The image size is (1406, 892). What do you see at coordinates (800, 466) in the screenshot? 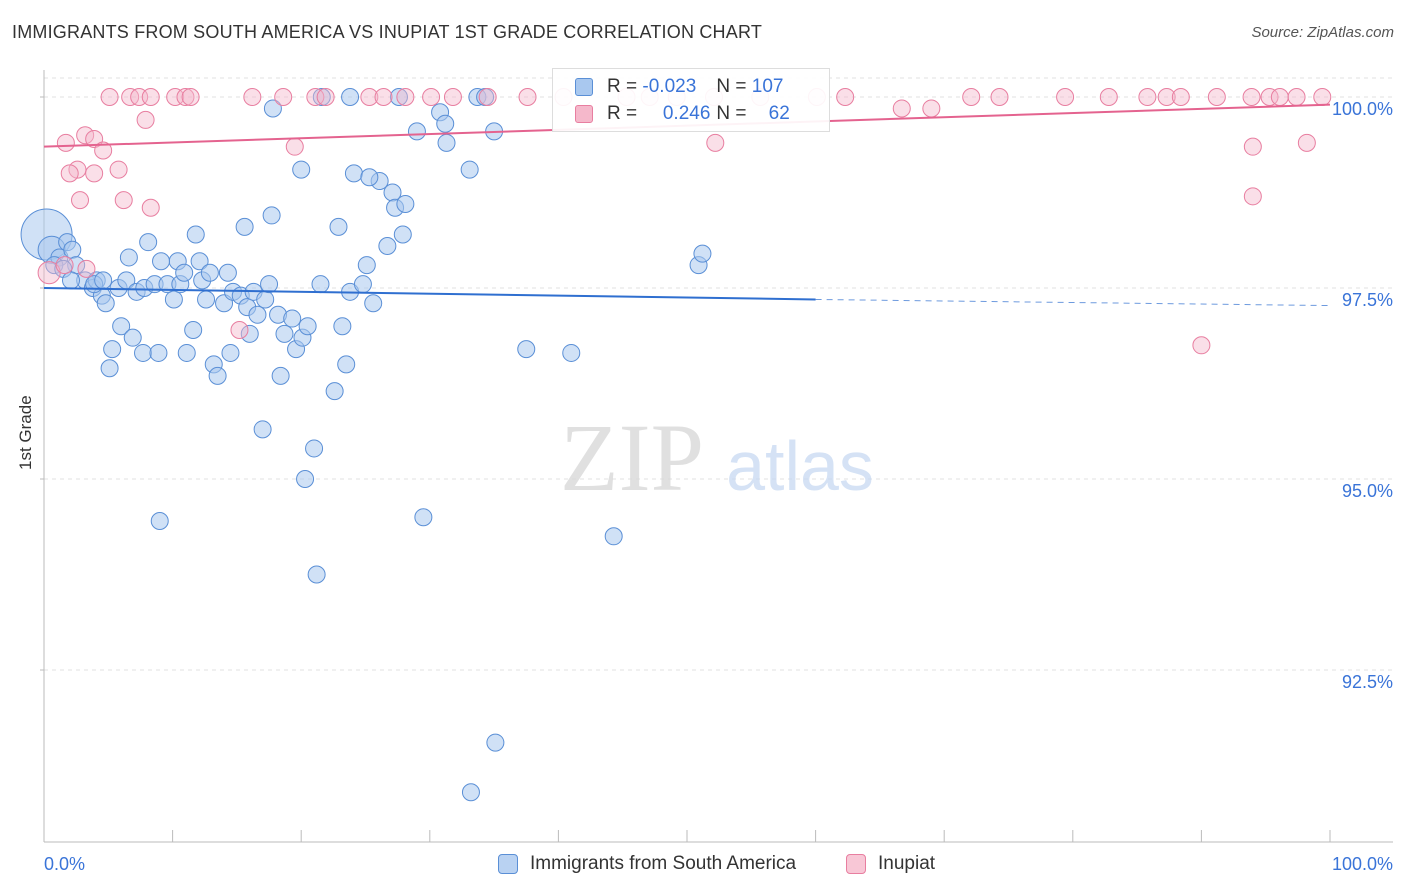
I see `watermark-atlas: atlas` at bounding box center [800, 466].